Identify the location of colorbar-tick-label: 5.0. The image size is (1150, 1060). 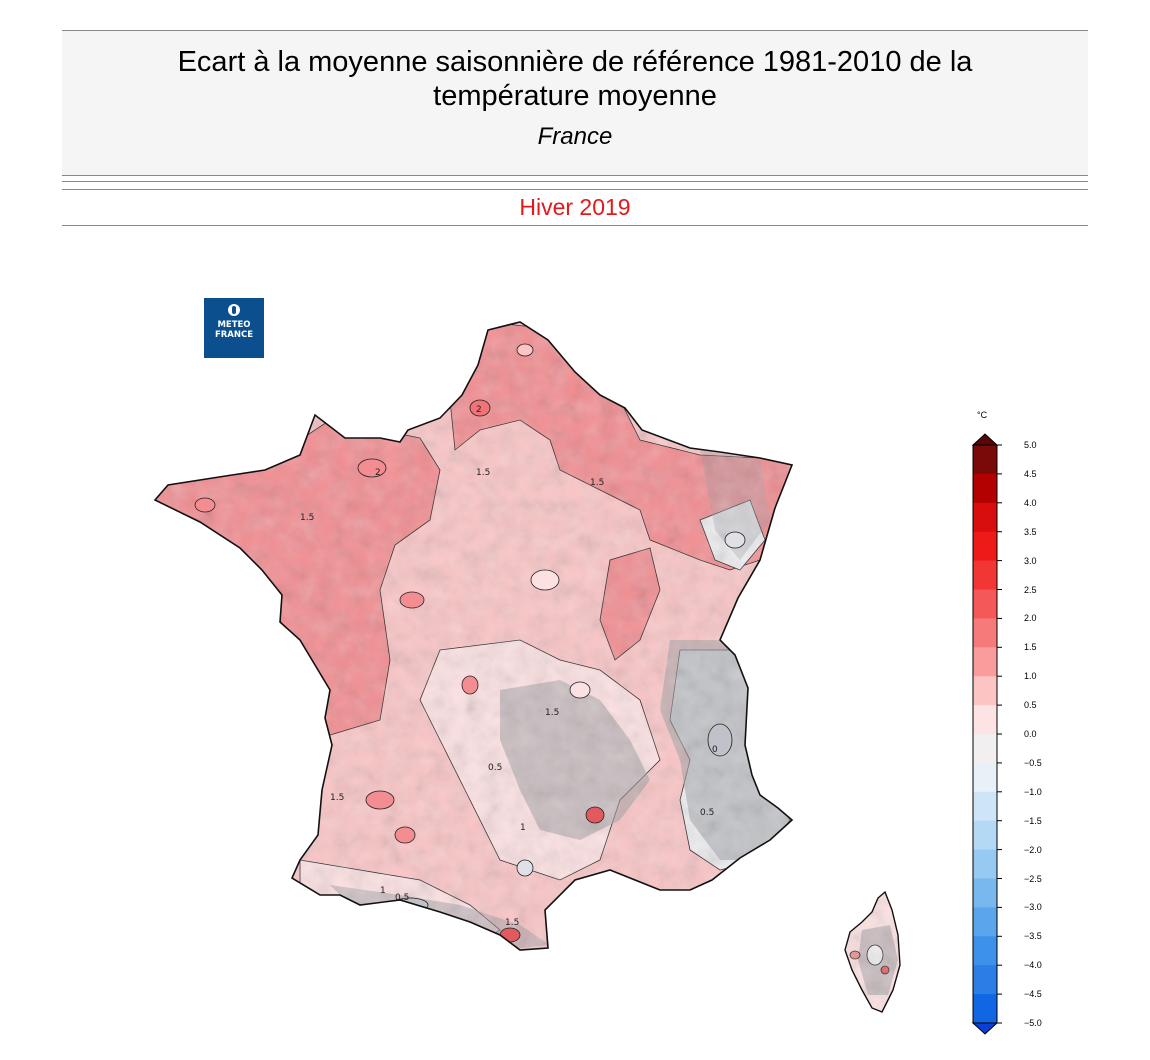
(1030, 445).